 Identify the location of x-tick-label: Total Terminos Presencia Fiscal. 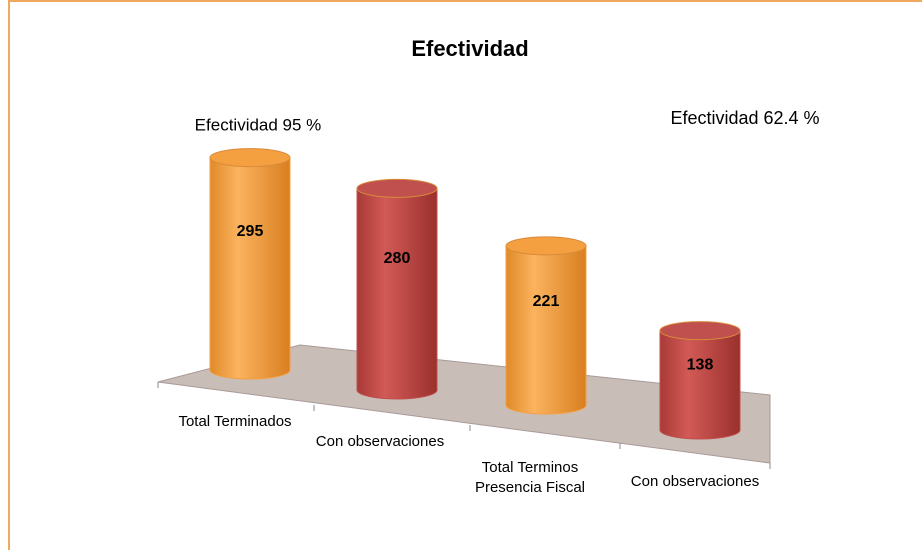
(530, 477).